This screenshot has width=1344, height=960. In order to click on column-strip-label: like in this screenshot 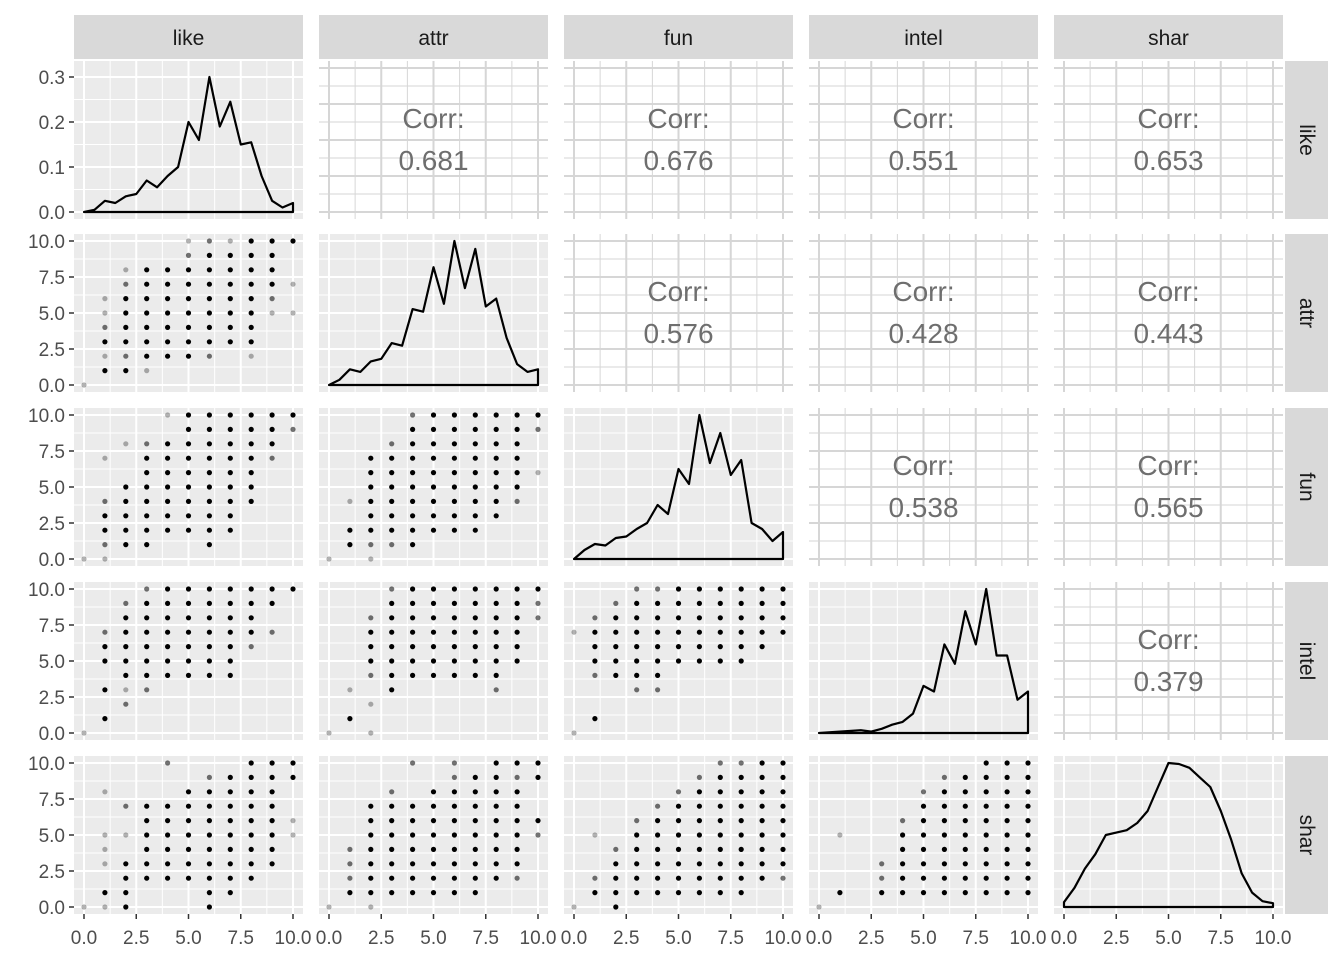, I will do `click(189, 38)`.